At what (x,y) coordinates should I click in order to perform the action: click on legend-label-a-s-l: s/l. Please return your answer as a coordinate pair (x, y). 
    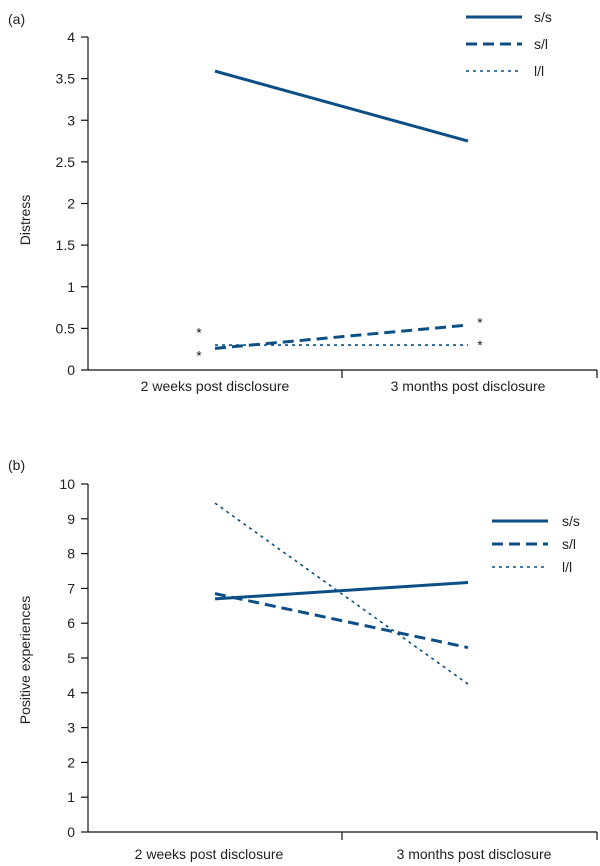
    Looking at the image, I should click on (541, 44).